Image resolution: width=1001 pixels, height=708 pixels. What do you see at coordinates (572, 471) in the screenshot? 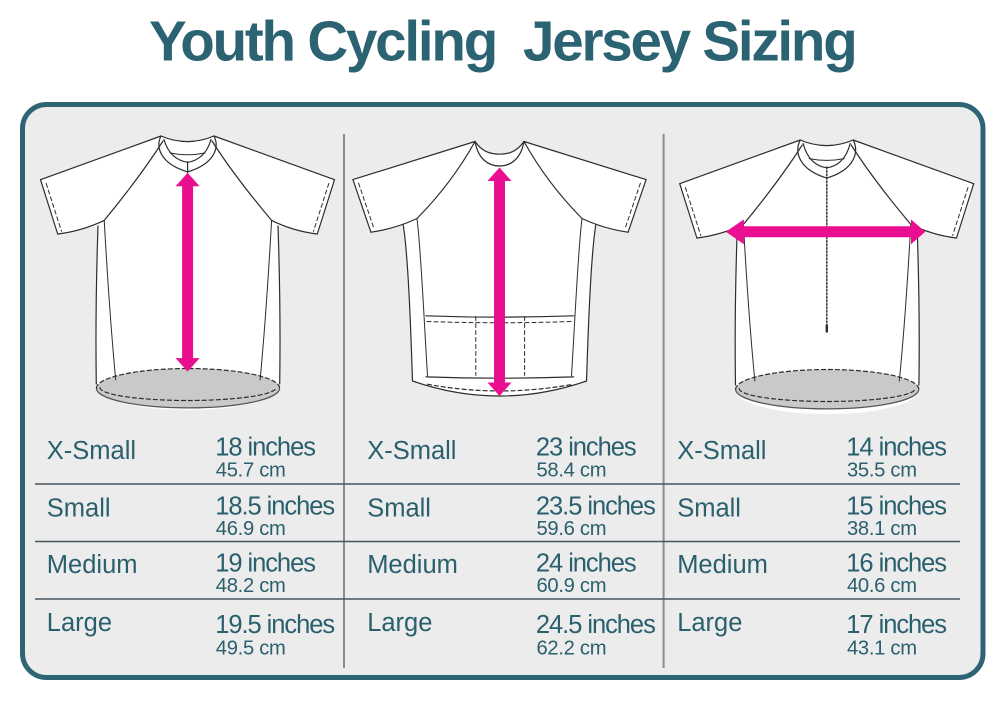
I see `svg-text: 58.4 cm` at bounding box center [572, 471].